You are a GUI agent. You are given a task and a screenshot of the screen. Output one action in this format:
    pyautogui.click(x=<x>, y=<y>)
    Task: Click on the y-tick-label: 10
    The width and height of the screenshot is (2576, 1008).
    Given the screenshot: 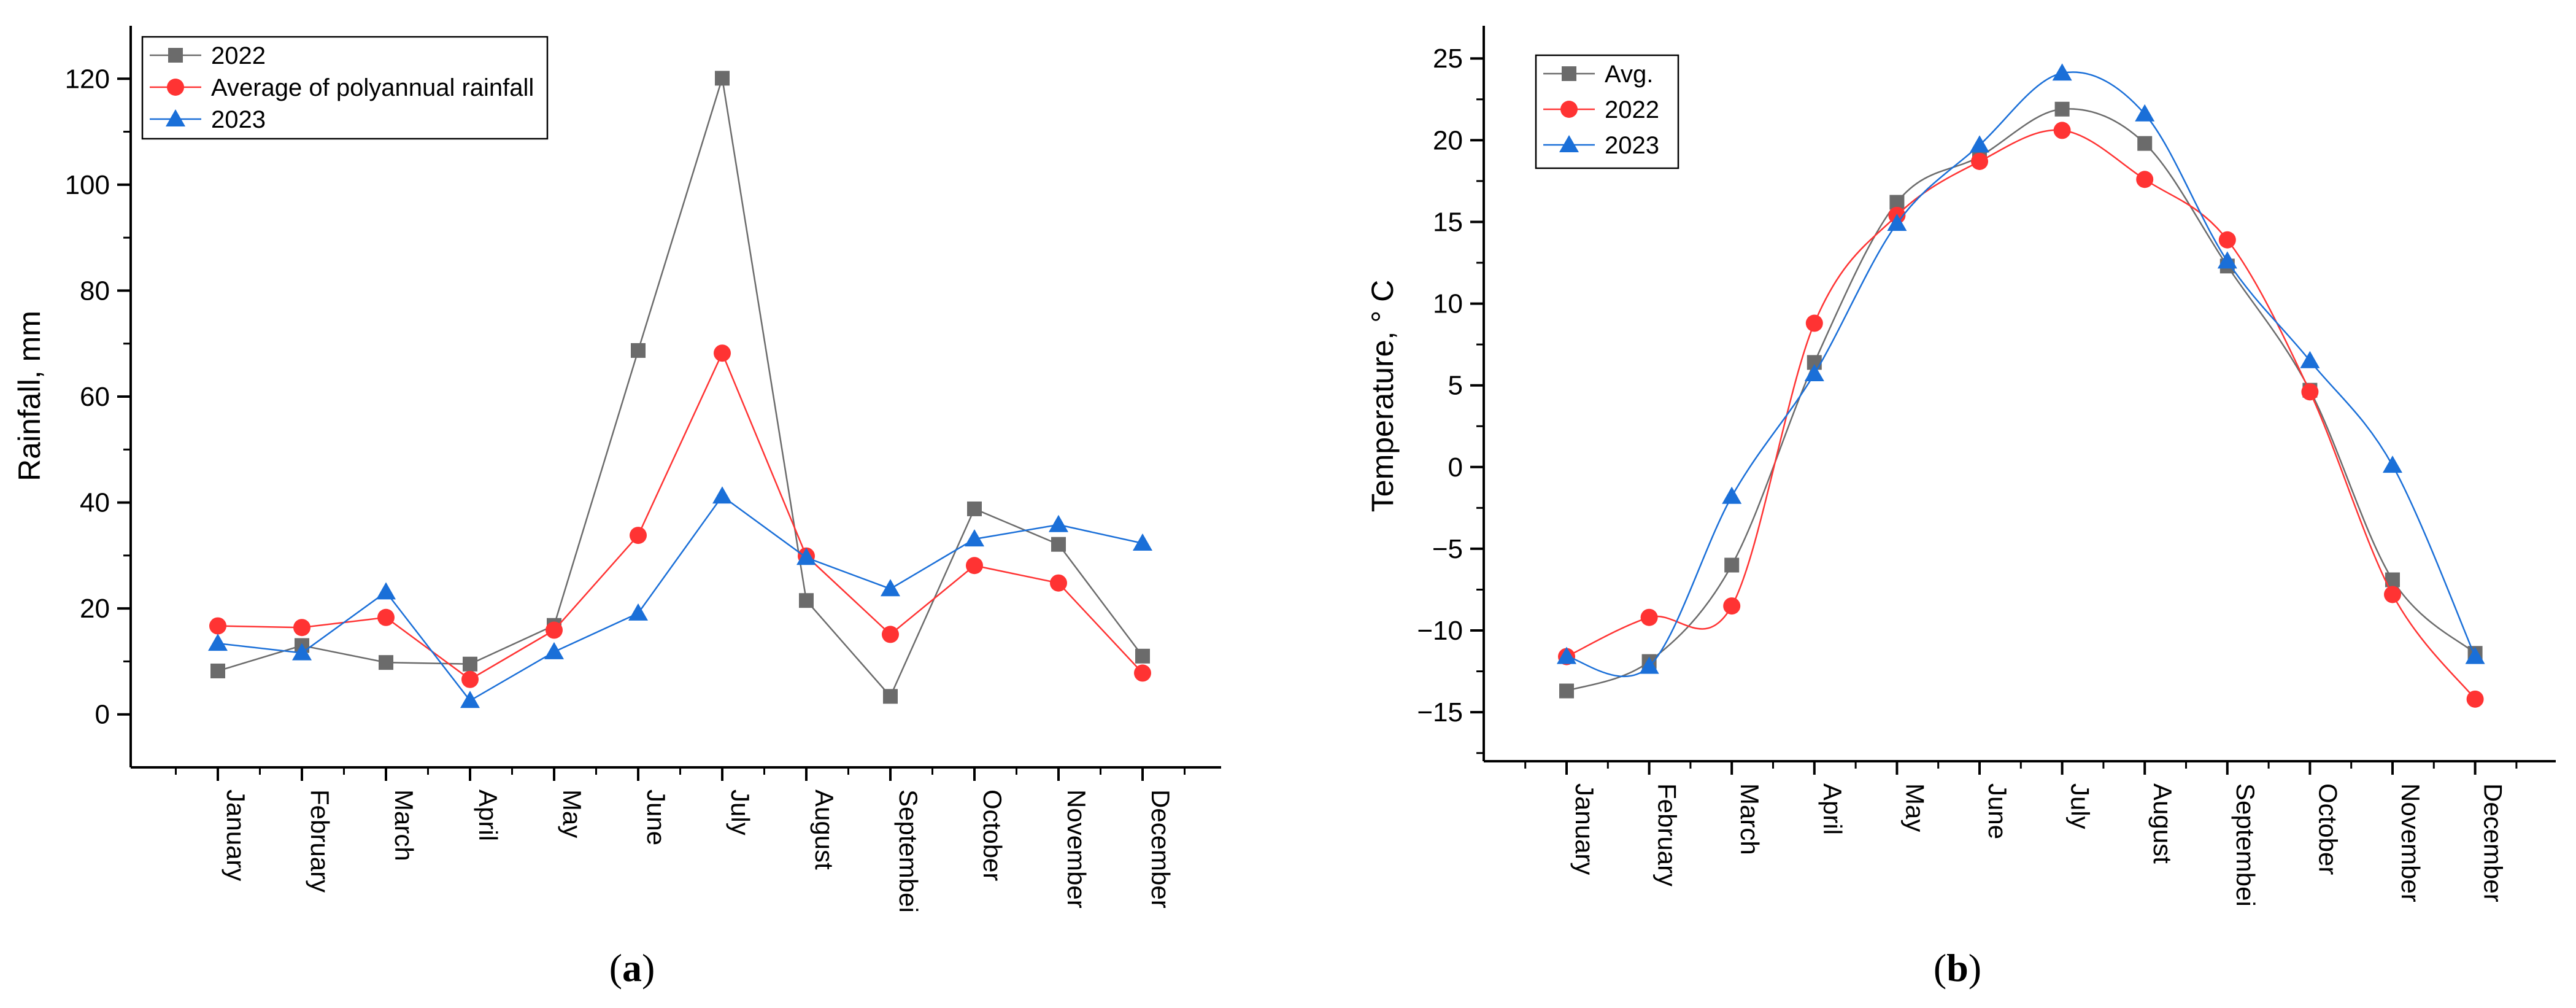 What is the action you would take?
    pyautogui.click(x=1448, y=304)
    